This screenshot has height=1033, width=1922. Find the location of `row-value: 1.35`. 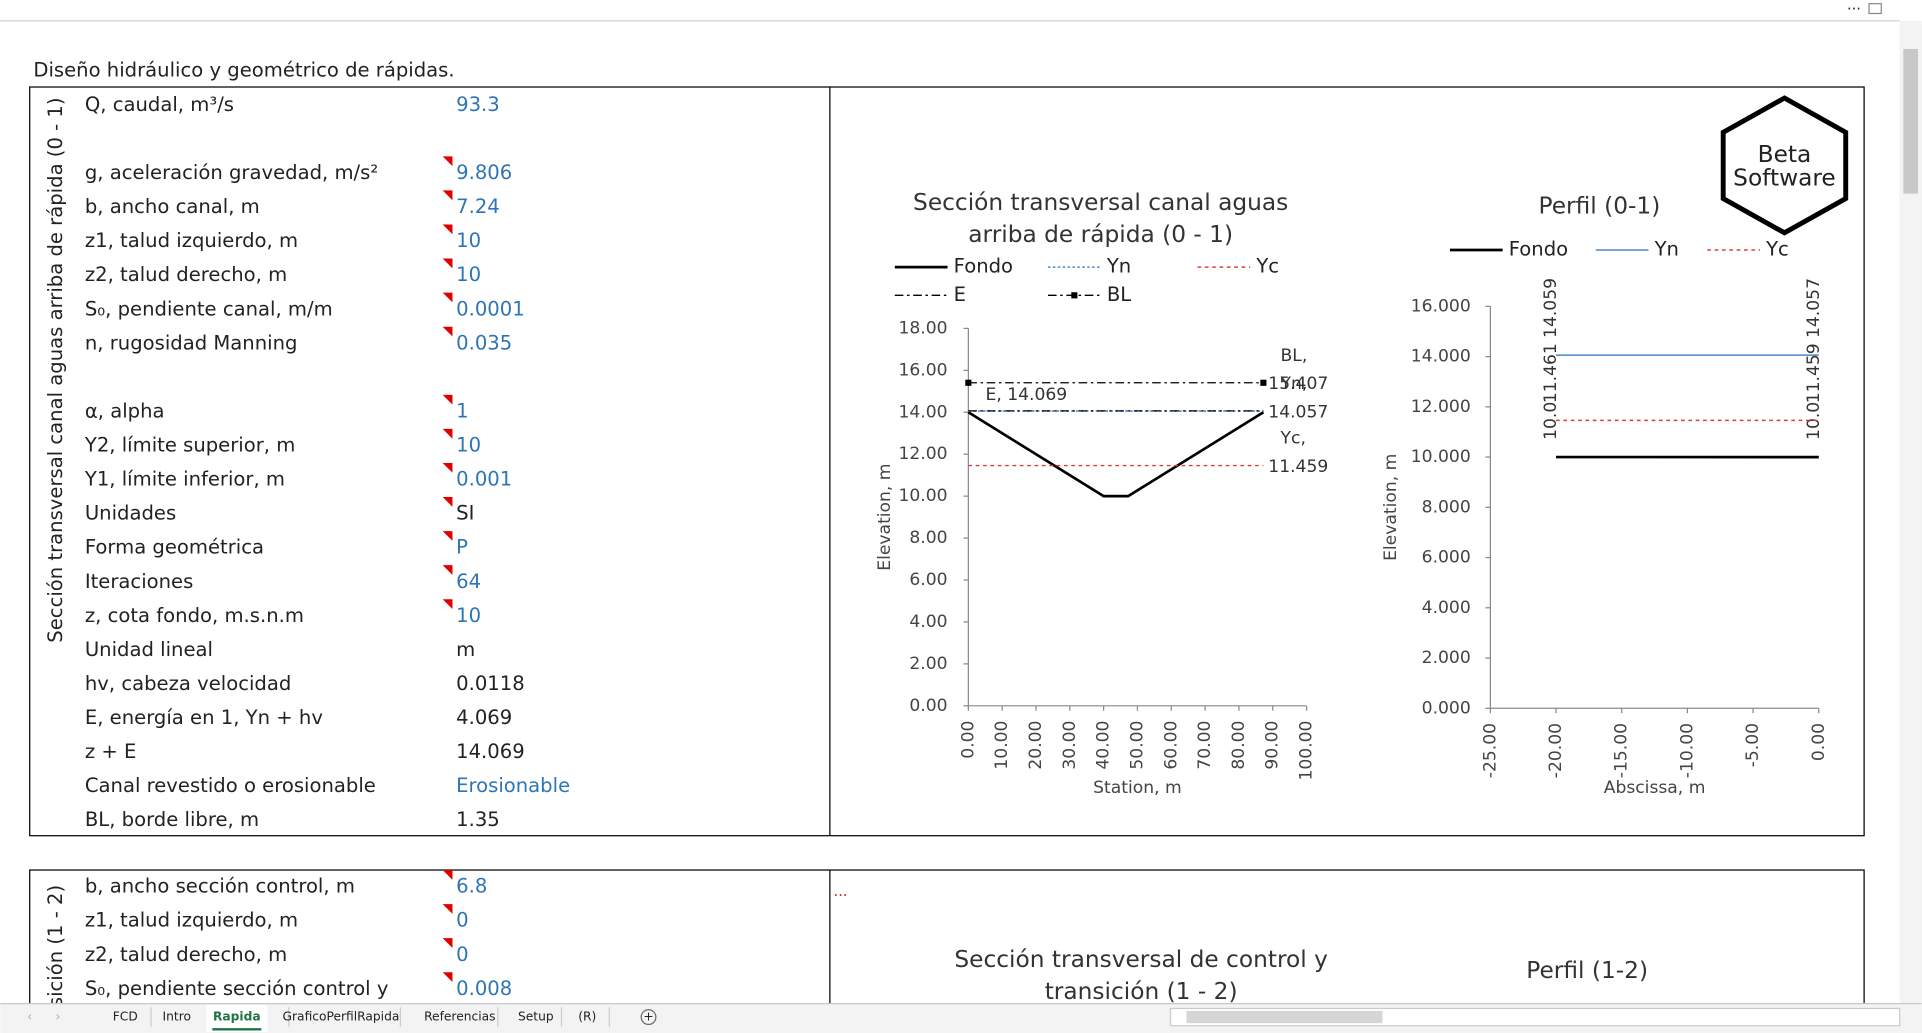

row-value: 1.35 is located at coordinates (478, 819).